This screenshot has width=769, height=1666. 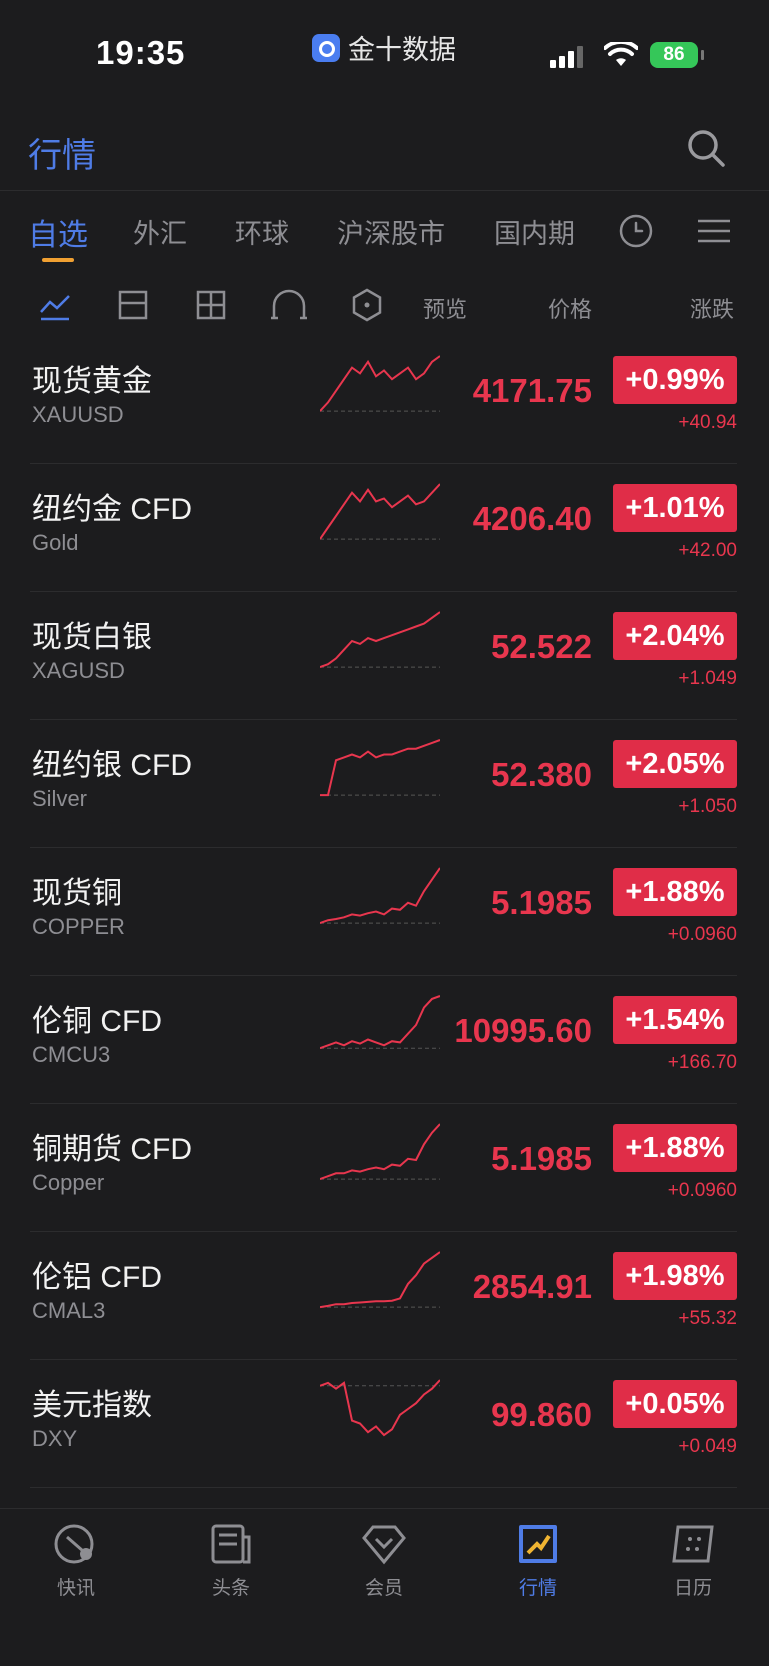 I want to click on quote-code: CMCU3, so click(x=71, y=1054).